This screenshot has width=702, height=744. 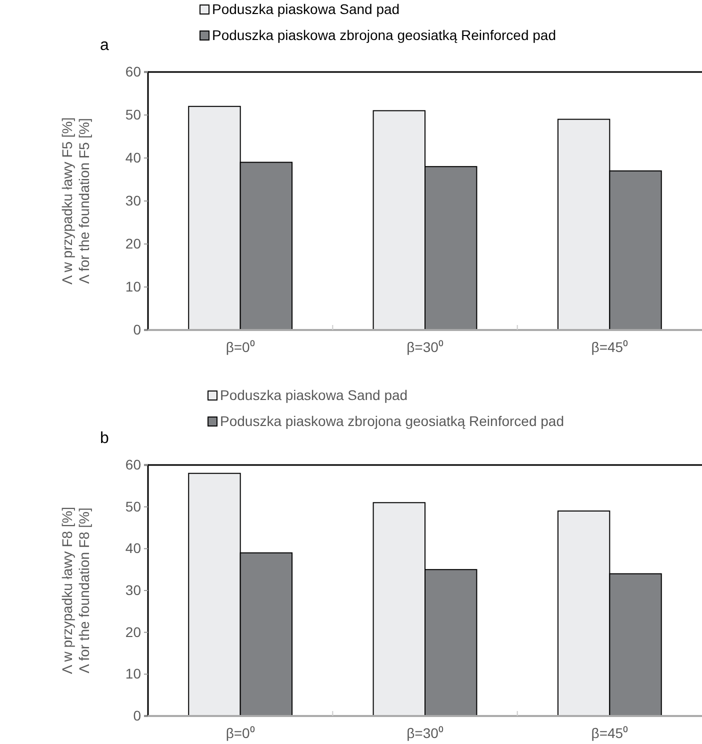 I want to click on chart-title: a, so click(x=104, y=45).